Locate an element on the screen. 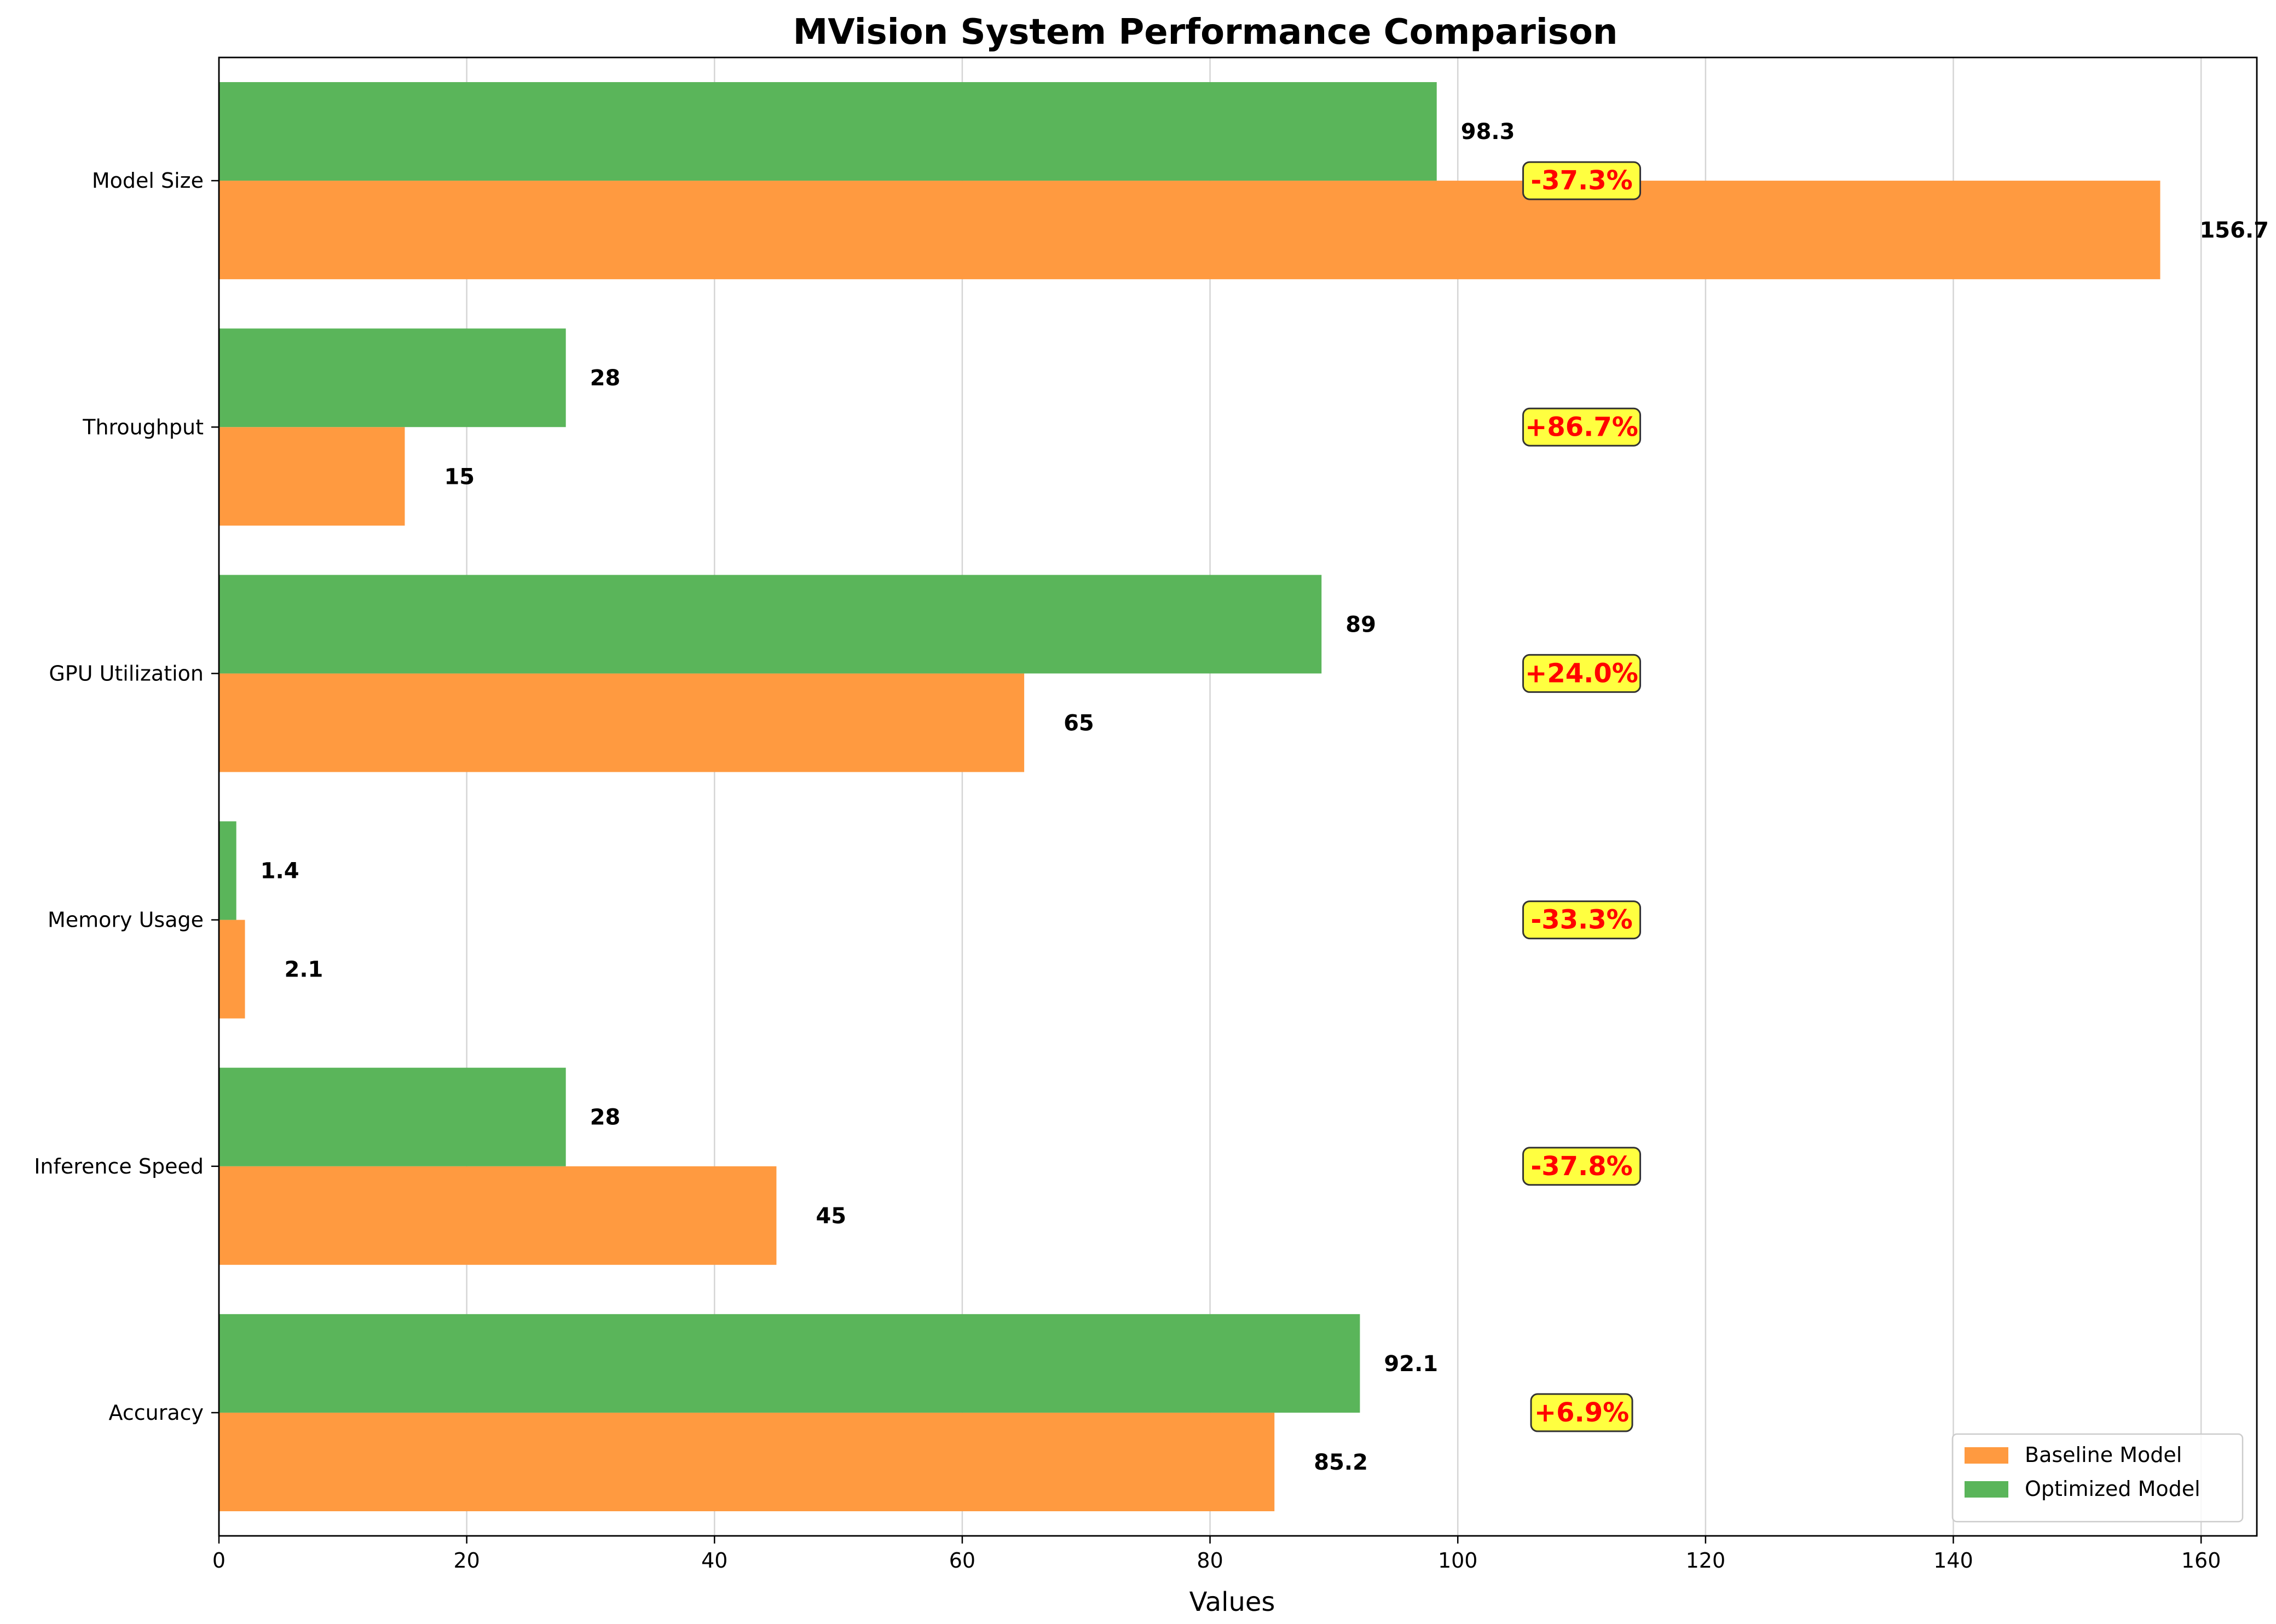 This screenshot has width=2276, height=1624. x-axis-label: Values is located at coordinates (1232, 1602).